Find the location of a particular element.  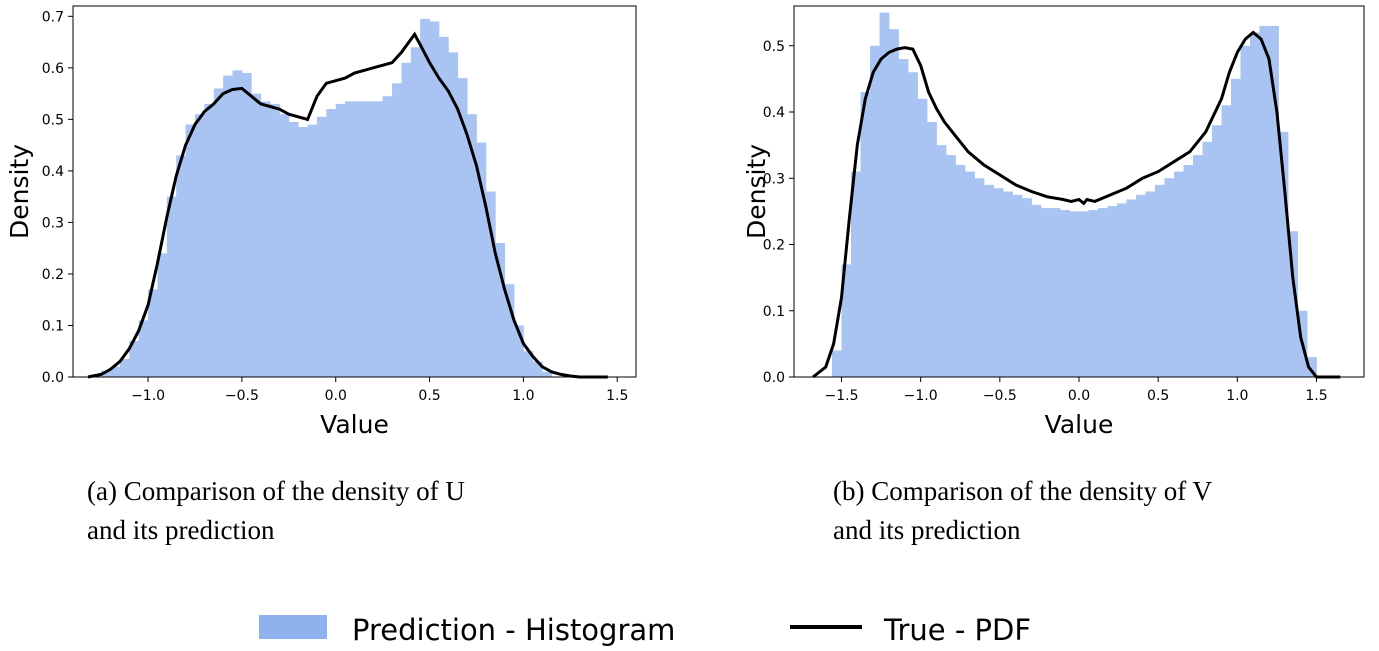

y-tick-label: 0.5 is located at coordinates (774, 47).